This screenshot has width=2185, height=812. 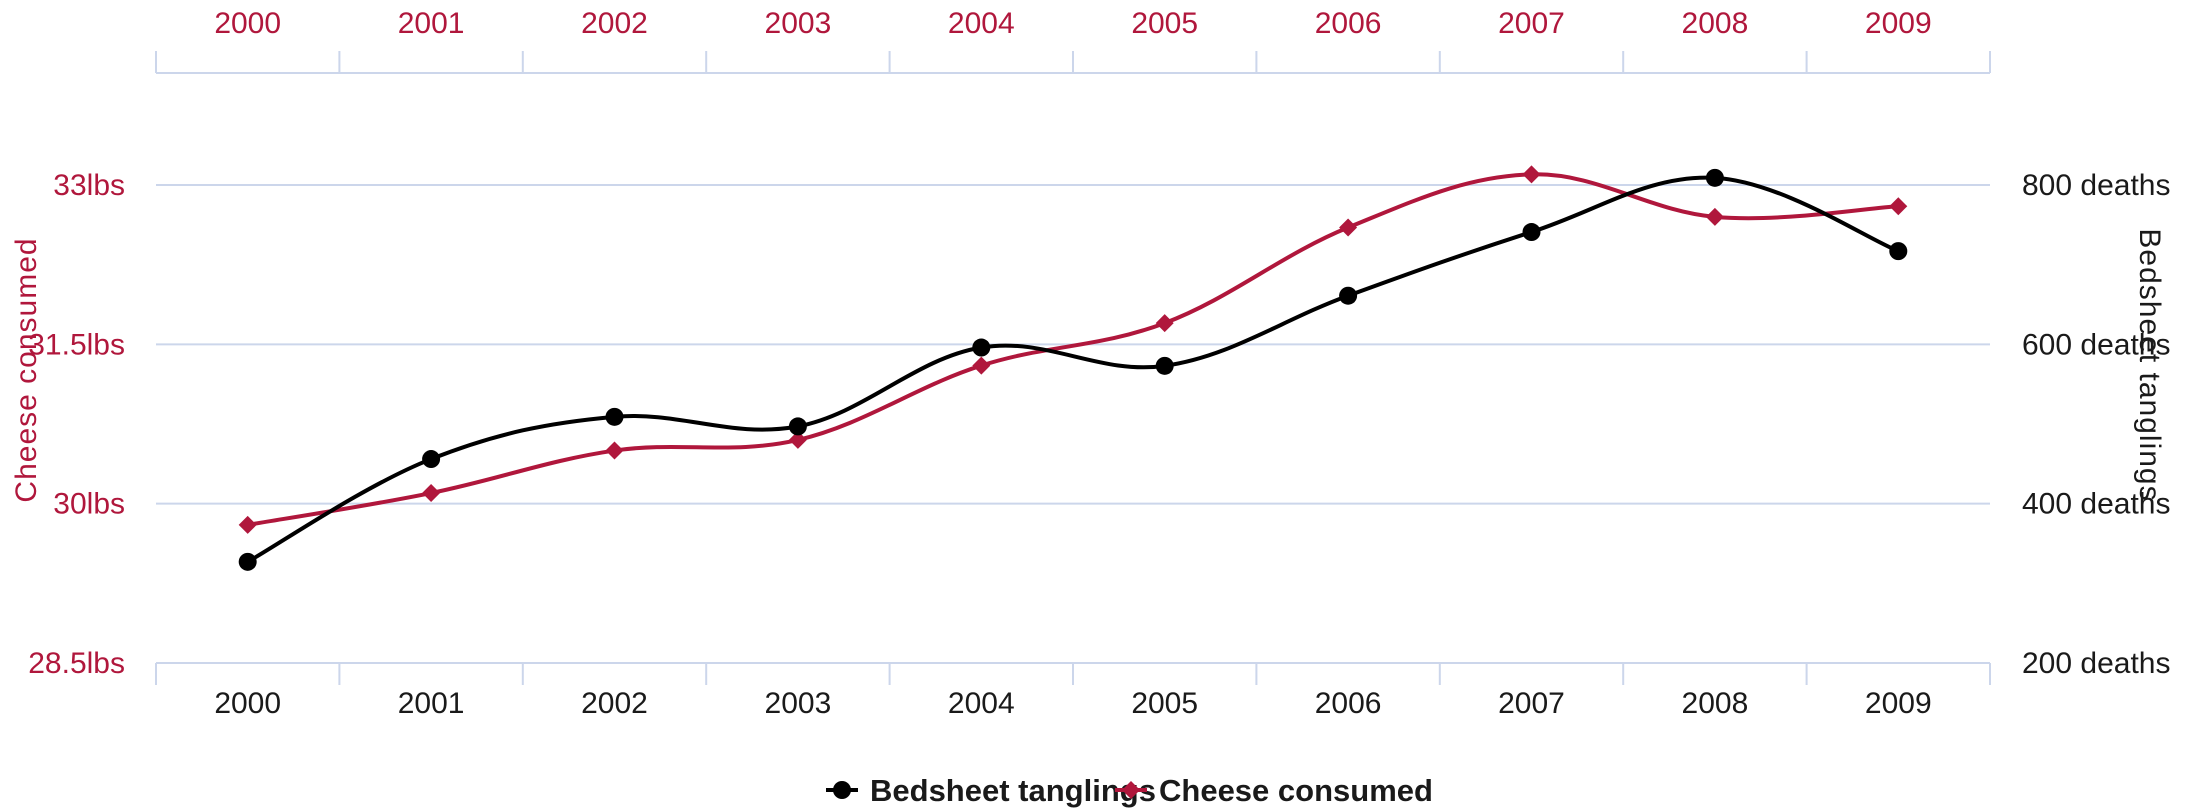 What do you see at coordinates (1348, 23) in the screenshot?
I see `x-top-tick-label: 2006` at bounding box center [1348, 23].